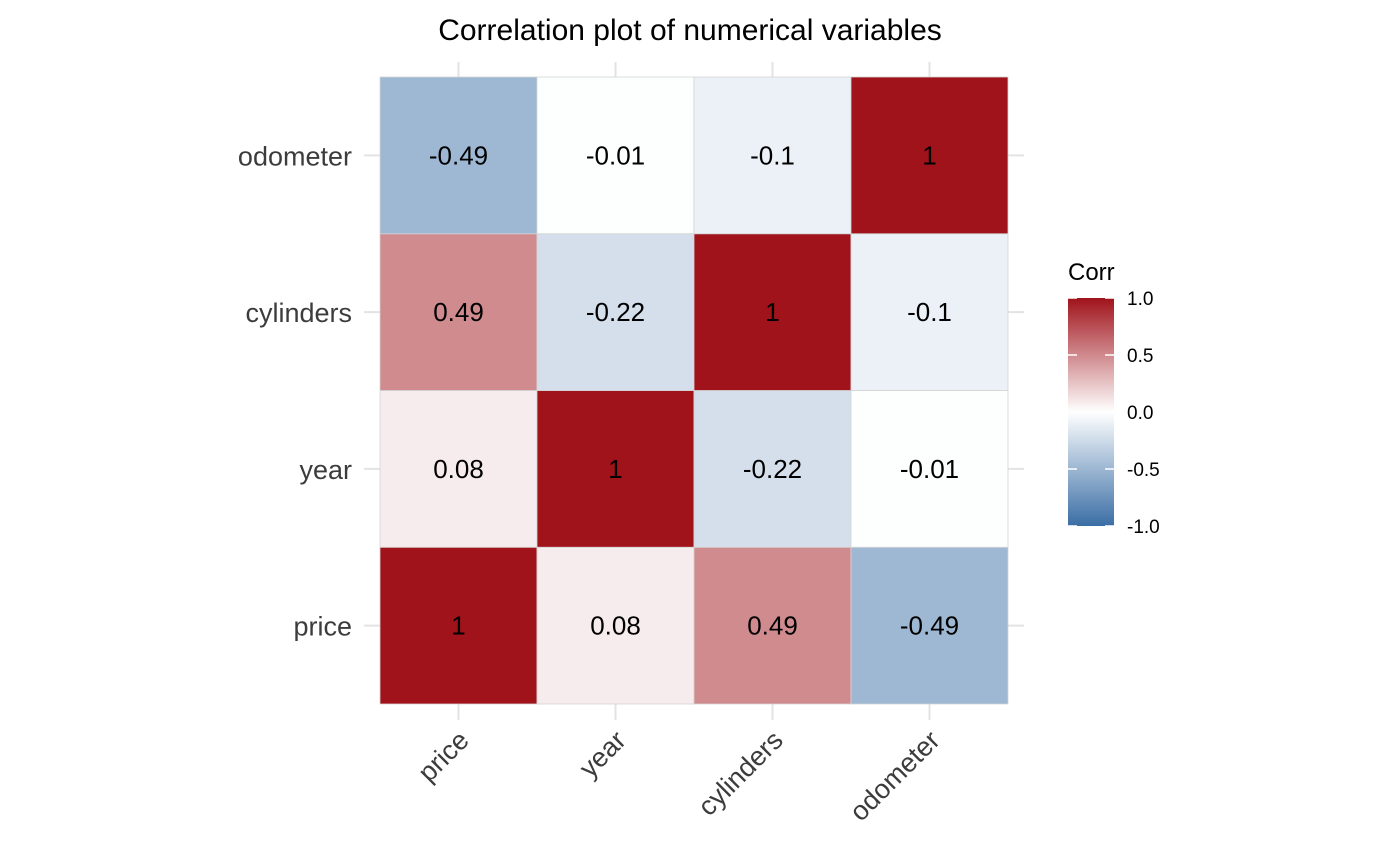 The image size is (1400, 865). I want to click on cell-year-year, so click(615, 469).